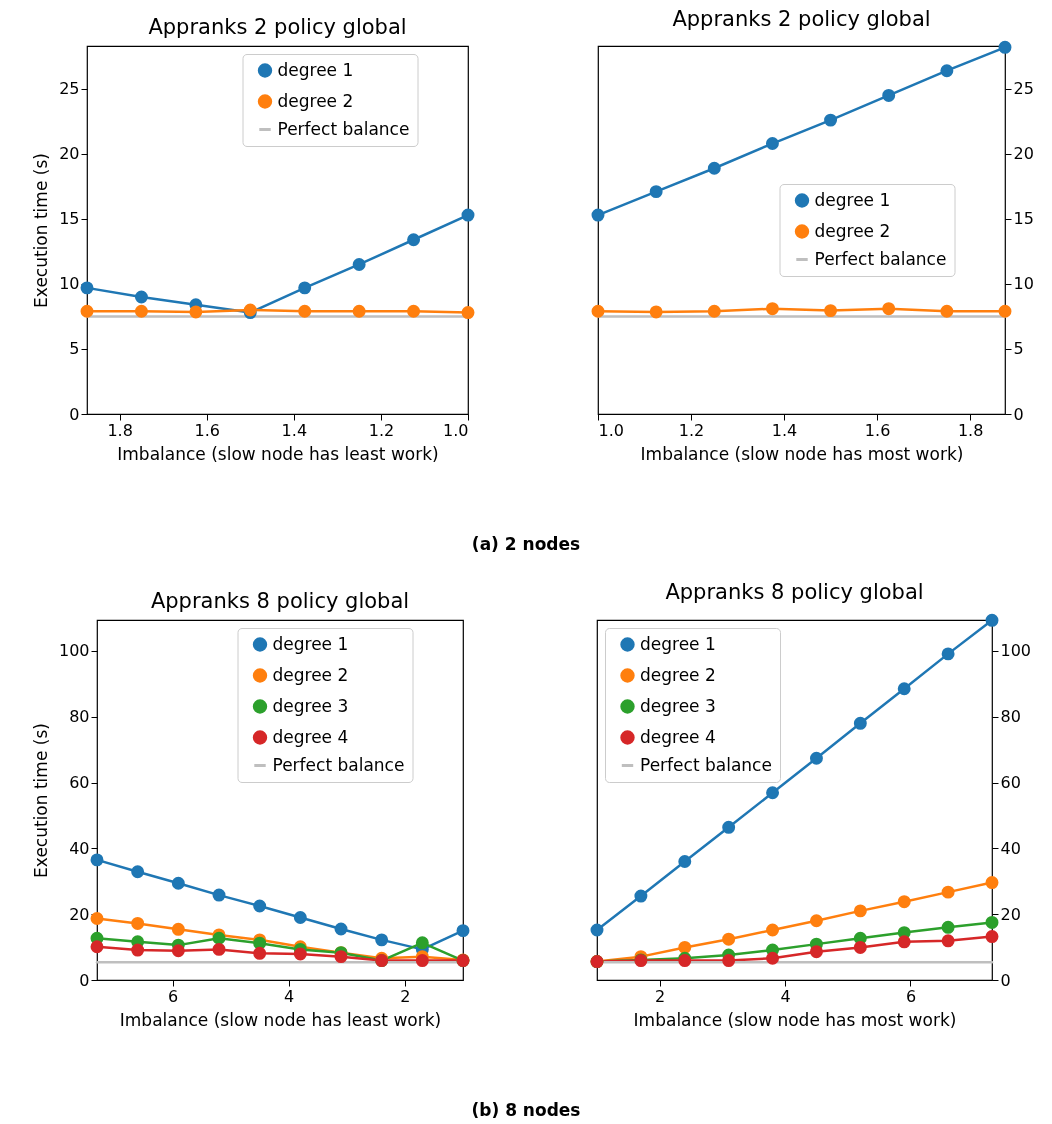  What do you see at coordinates (1018, 349) in the screenshot?
I see `y2-tick-label: 5` at bounding box center [1018, 349].